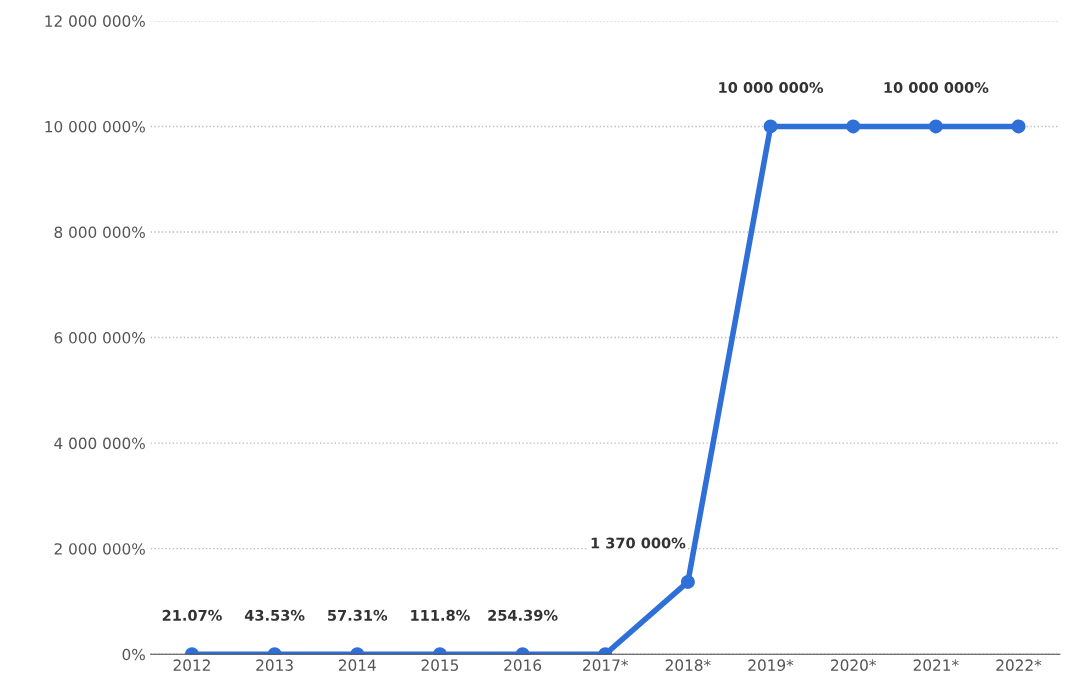  I want to click on y-tick-label: 2 000 000%, so click(99, 549).